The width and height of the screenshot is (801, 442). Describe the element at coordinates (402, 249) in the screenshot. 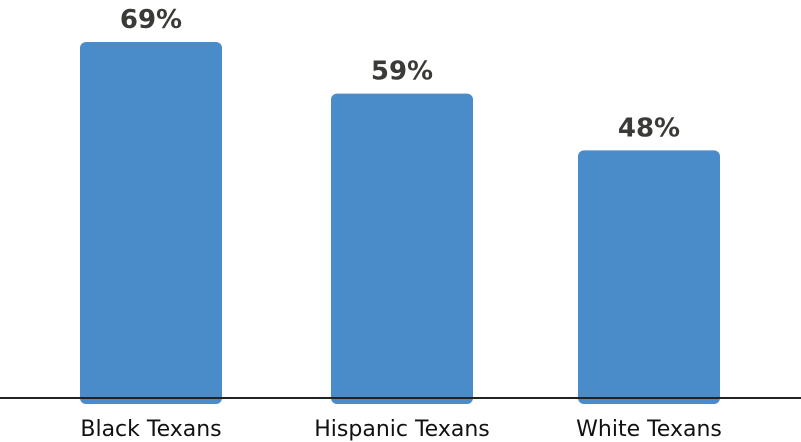

I see `bar-hispanic-texans` at that location.